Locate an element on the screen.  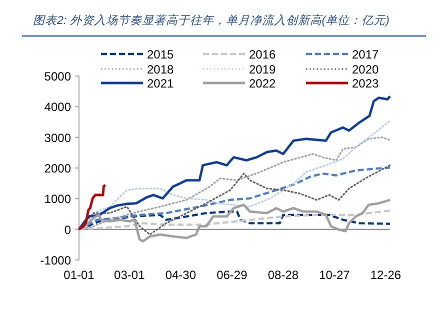
y-tick-label: -1000 is located at coordinates (56, 261).